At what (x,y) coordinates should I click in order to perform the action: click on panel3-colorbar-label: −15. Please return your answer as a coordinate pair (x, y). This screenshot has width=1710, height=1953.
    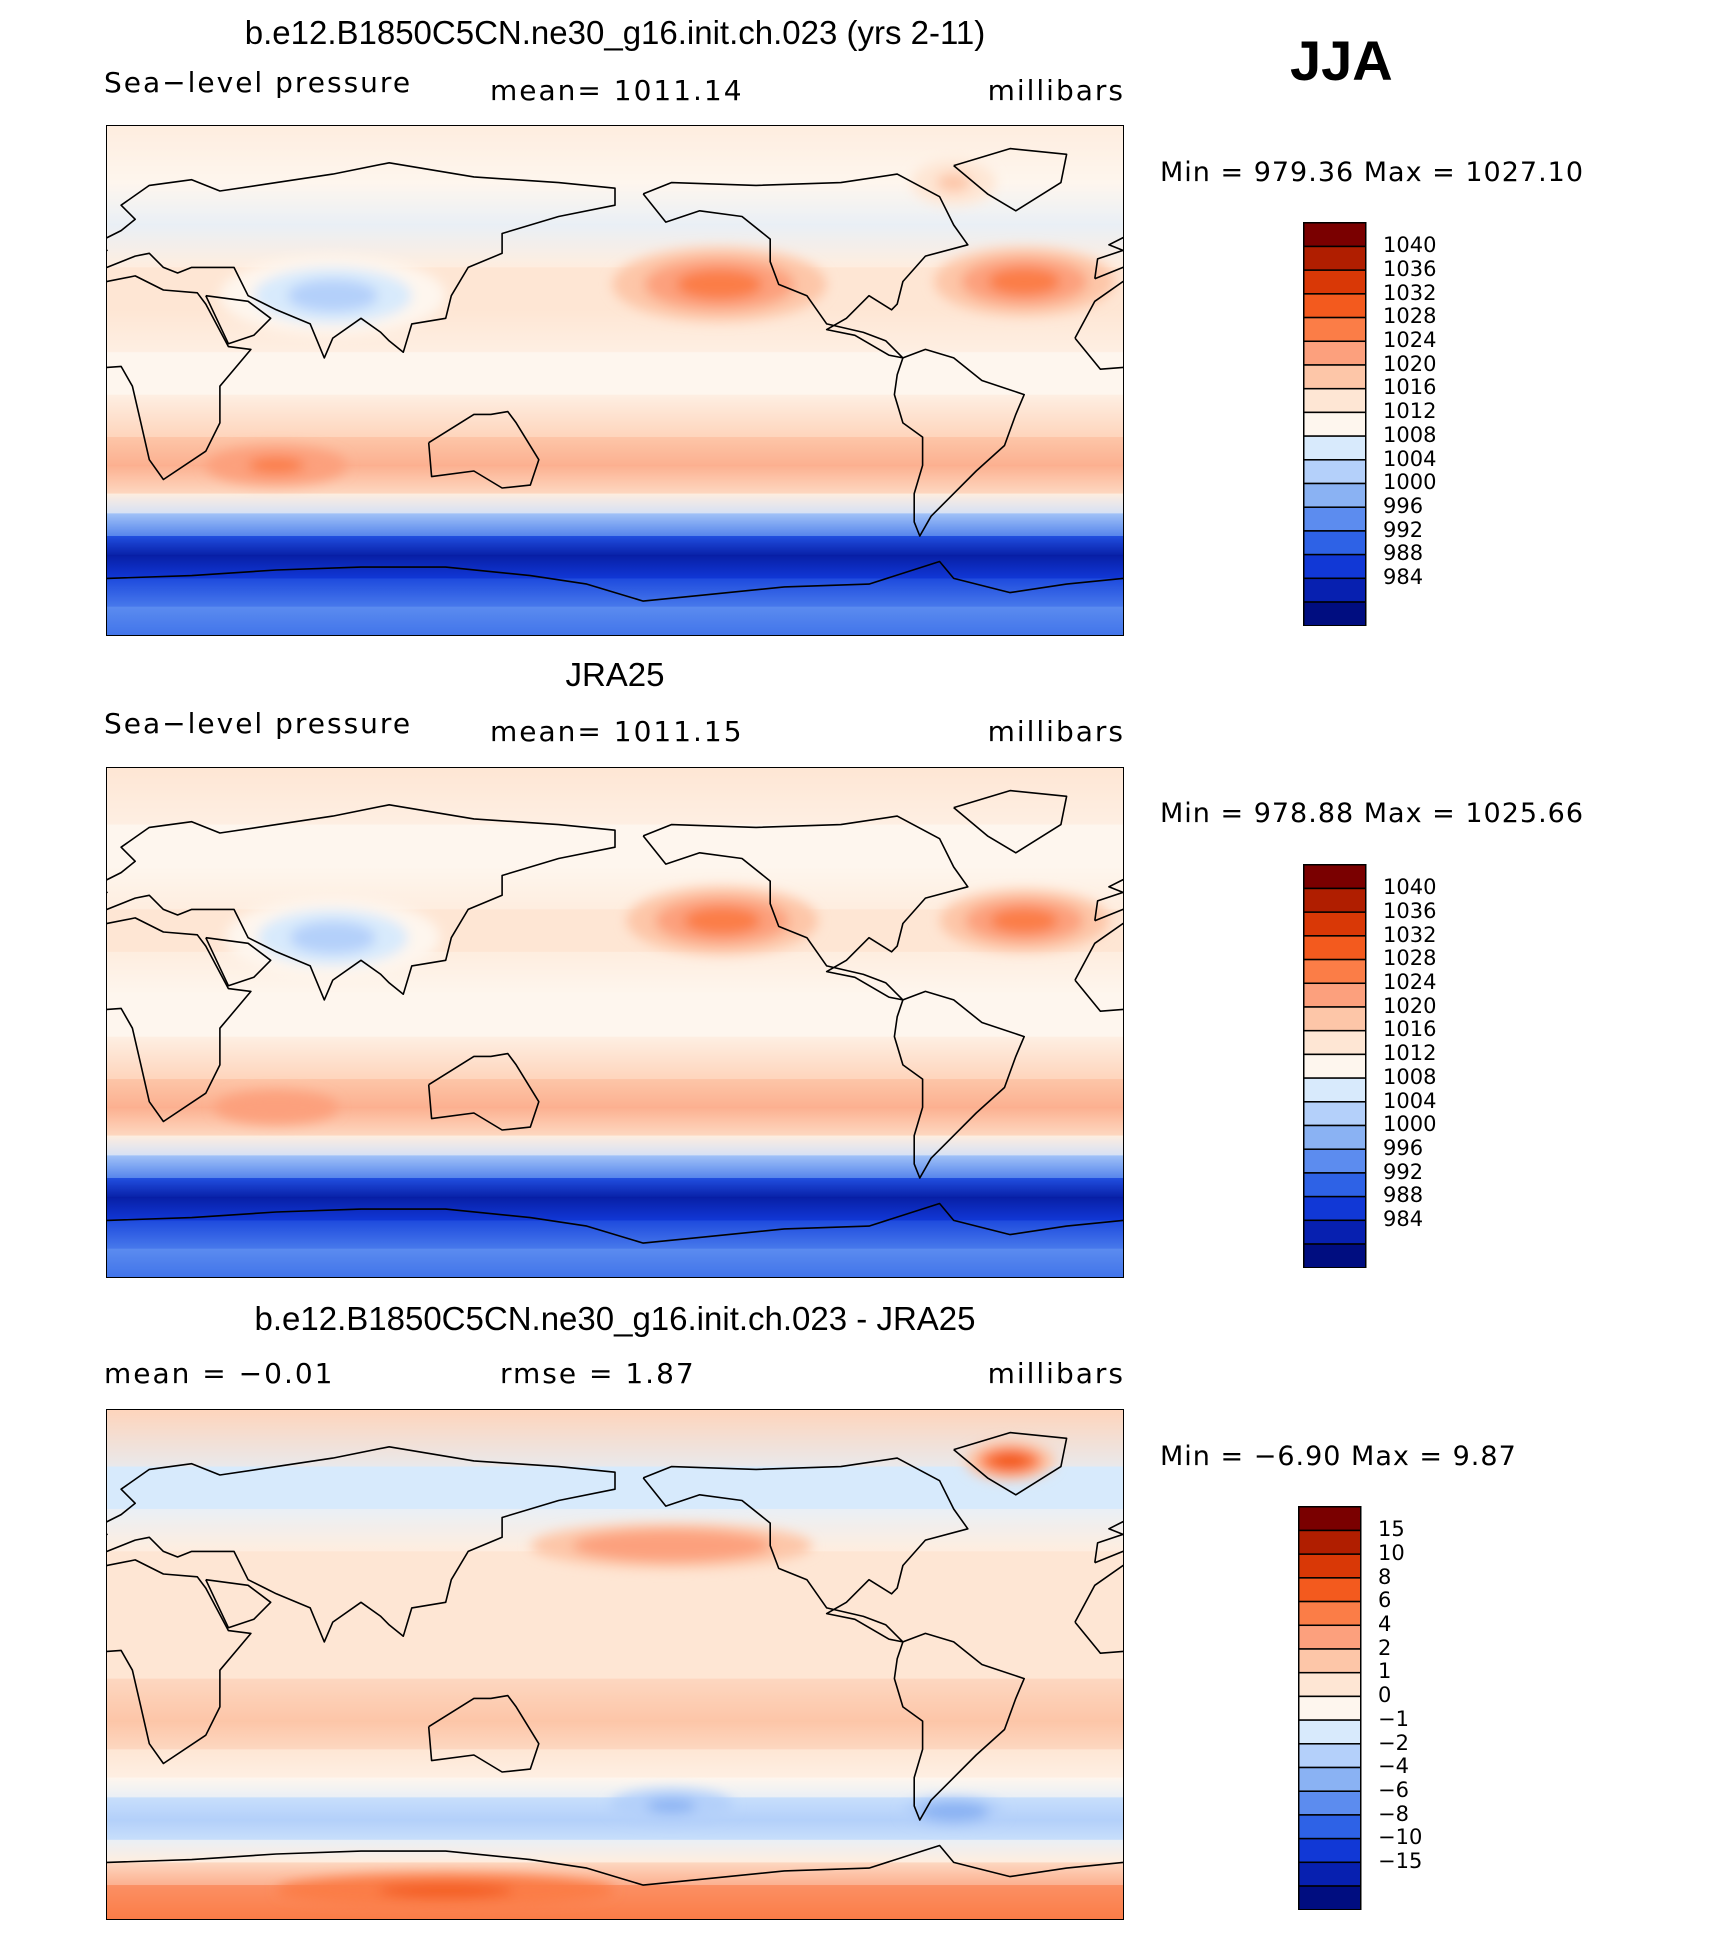
    Looking at the image, I should click on (1400, 1861).